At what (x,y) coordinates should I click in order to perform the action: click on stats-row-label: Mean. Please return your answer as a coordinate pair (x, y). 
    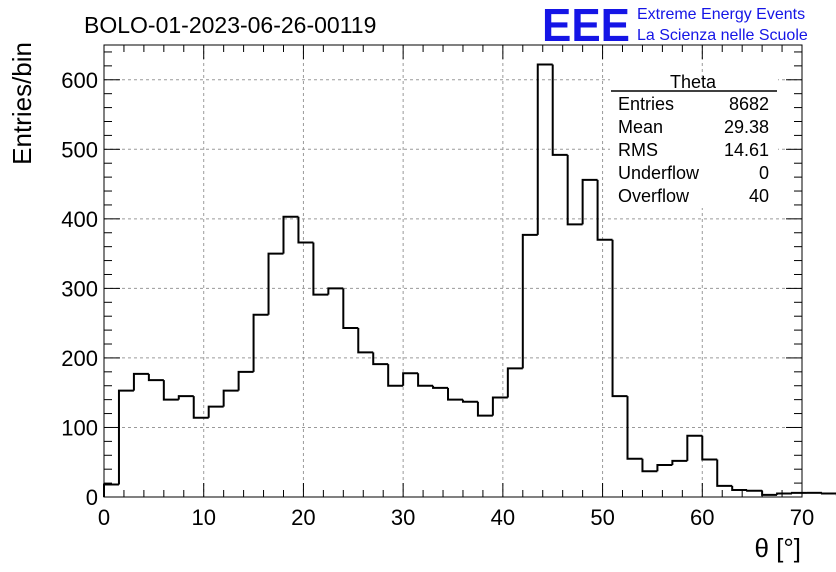
    Looking at the image, I should click on (640, 127).